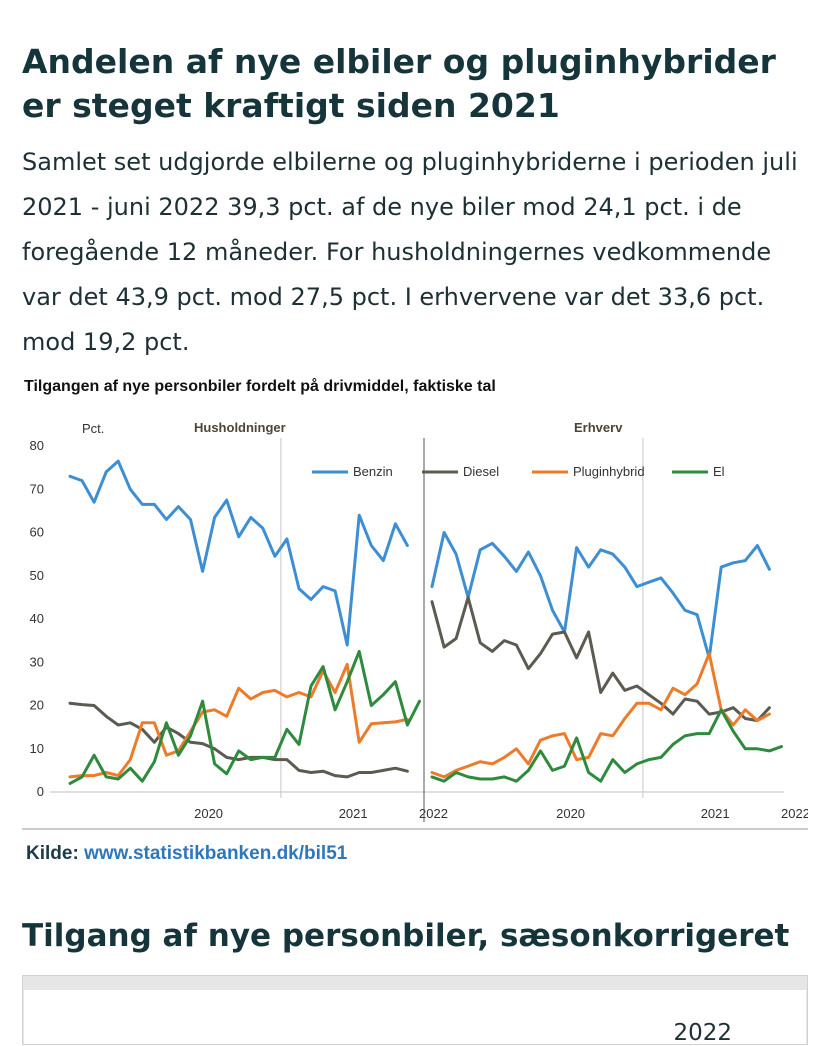 This screenshot has width=828, height=1046. What do you see at coordinates (37, 488) in the screenshot?
I see `y-tick-label: 70` at bounding box center [37, 488].